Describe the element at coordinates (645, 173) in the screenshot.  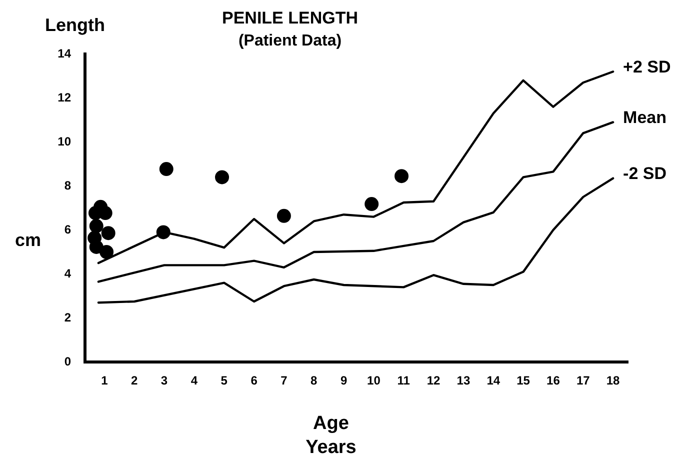
I see `series-label: -2 SD` at that location.